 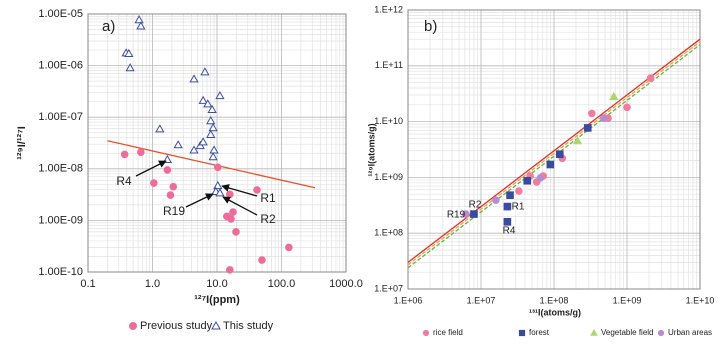 What do you see at coordinates (60, 272) in the screenshot?
I see `y-tick-label: 1.00E-10` at bounding box center [60, 272].